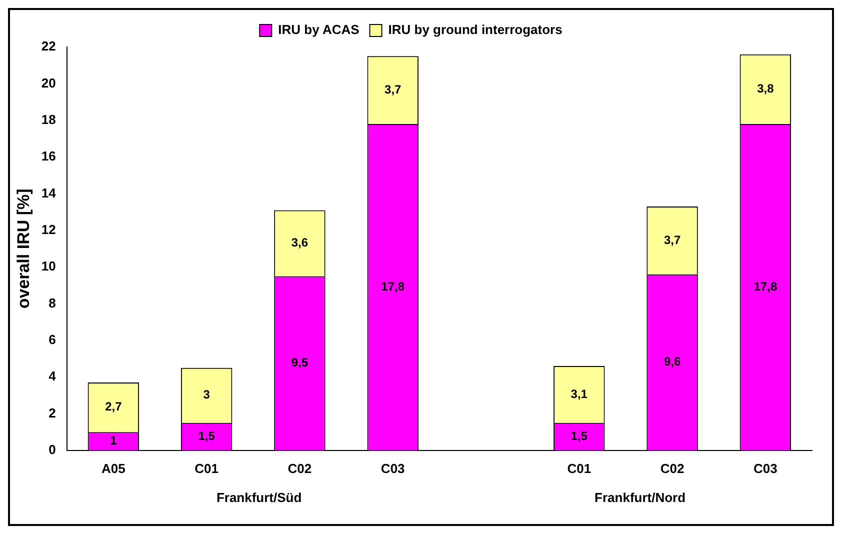 Image resolution: width=846 pixels, height=538 pixels. I want to click on y-tick-label: 8, so click(52, 302).